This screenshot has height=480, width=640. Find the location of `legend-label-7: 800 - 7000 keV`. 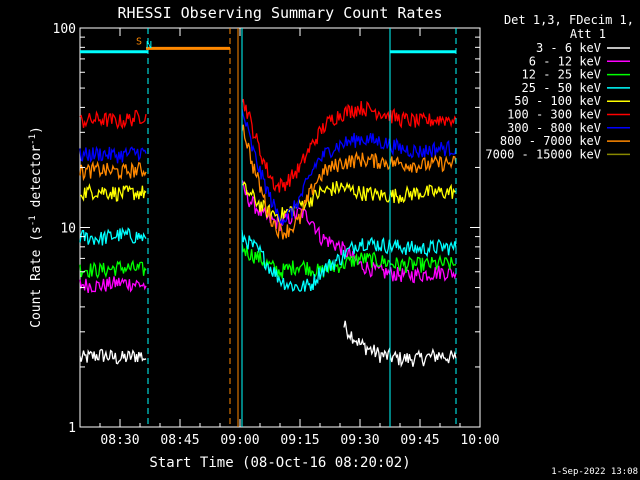

legend-label-7: 800 - 7000 keV is located at coordinates (550, 141).